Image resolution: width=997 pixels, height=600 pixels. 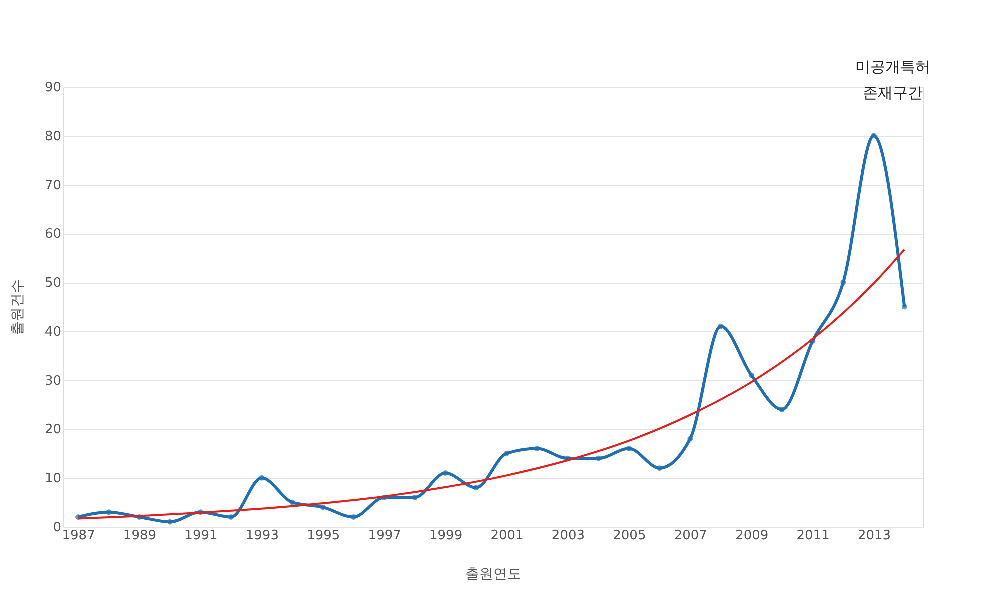 I want to click on y-axis-title: 출원건수, so click(x=18, y=308).